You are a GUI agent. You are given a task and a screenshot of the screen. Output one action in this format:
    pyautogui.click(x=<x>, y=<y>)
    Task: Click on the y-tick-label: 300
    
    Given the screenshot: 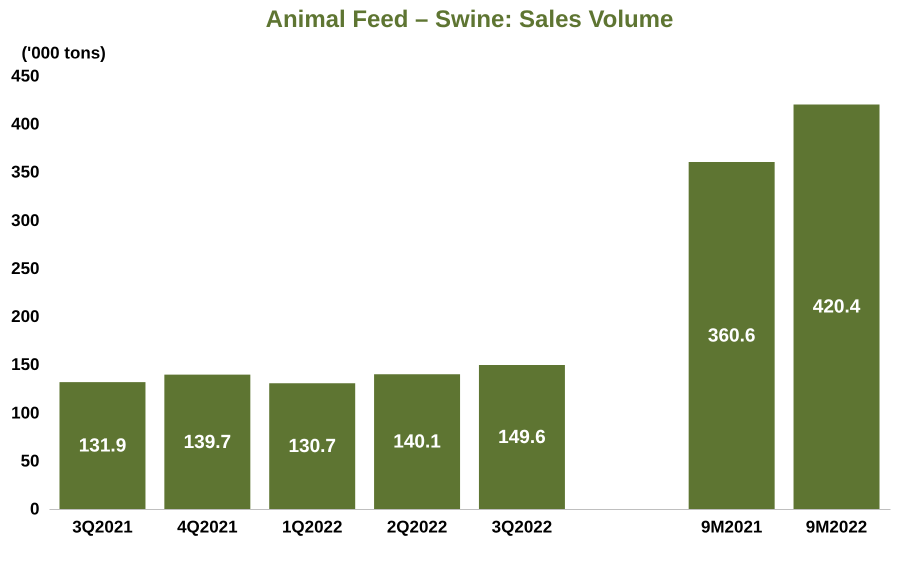 What is the action you would take?
    pyautogui.click(x=25, y=220)
    